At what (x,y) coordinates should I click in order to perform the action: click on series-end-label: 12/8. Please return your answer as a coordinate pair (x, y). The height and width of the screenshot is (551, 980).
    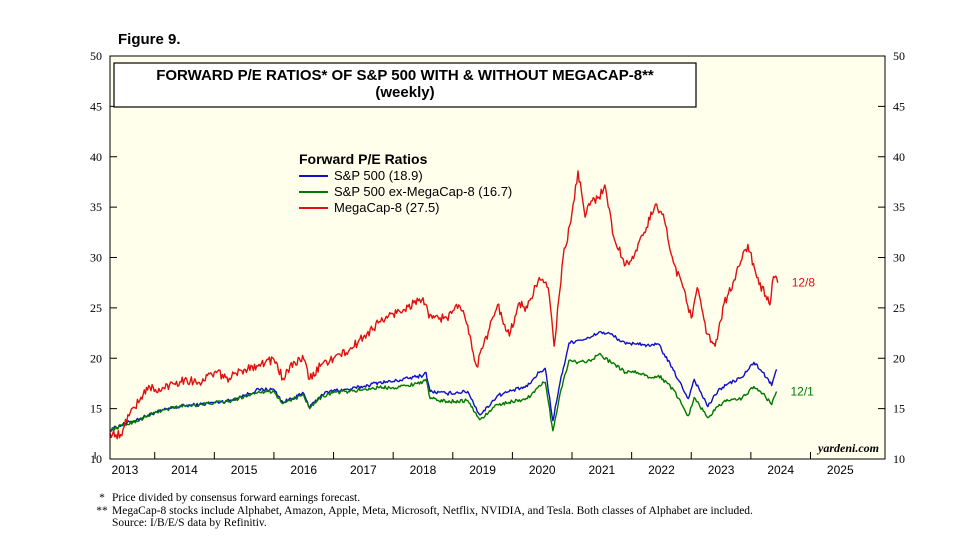
    Looking at the image, I should click on (804, 283).